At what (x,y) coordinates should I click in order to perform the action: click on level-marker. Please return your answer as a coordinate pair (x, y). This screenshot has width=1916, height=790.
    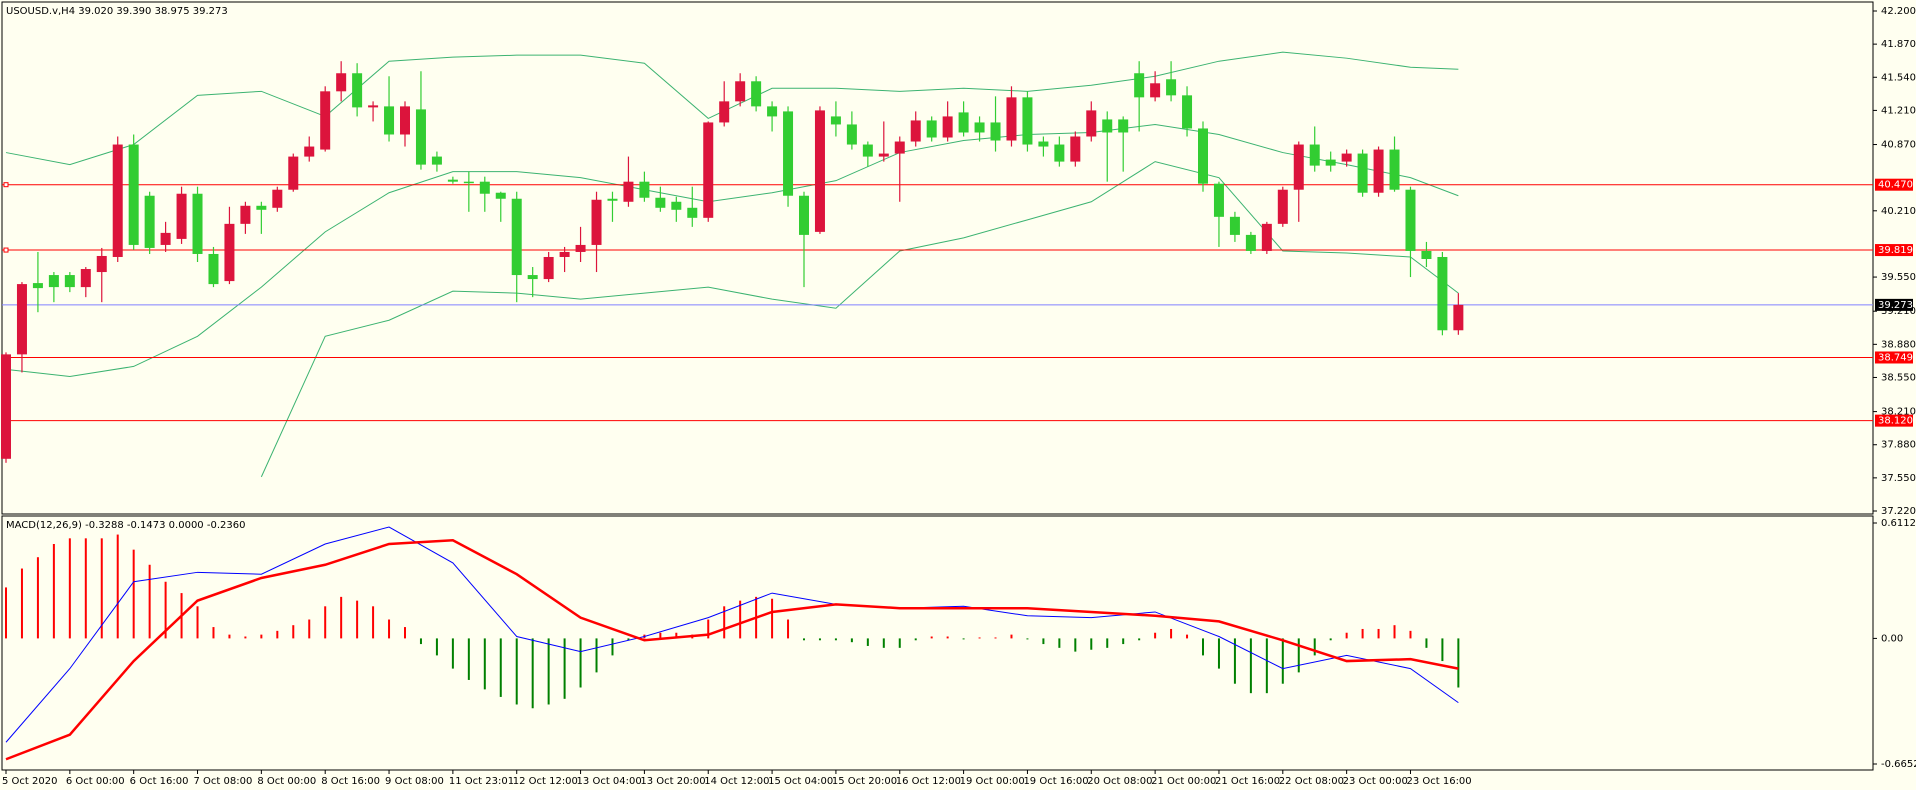
    Looking at the image, I should click on (6, 250).